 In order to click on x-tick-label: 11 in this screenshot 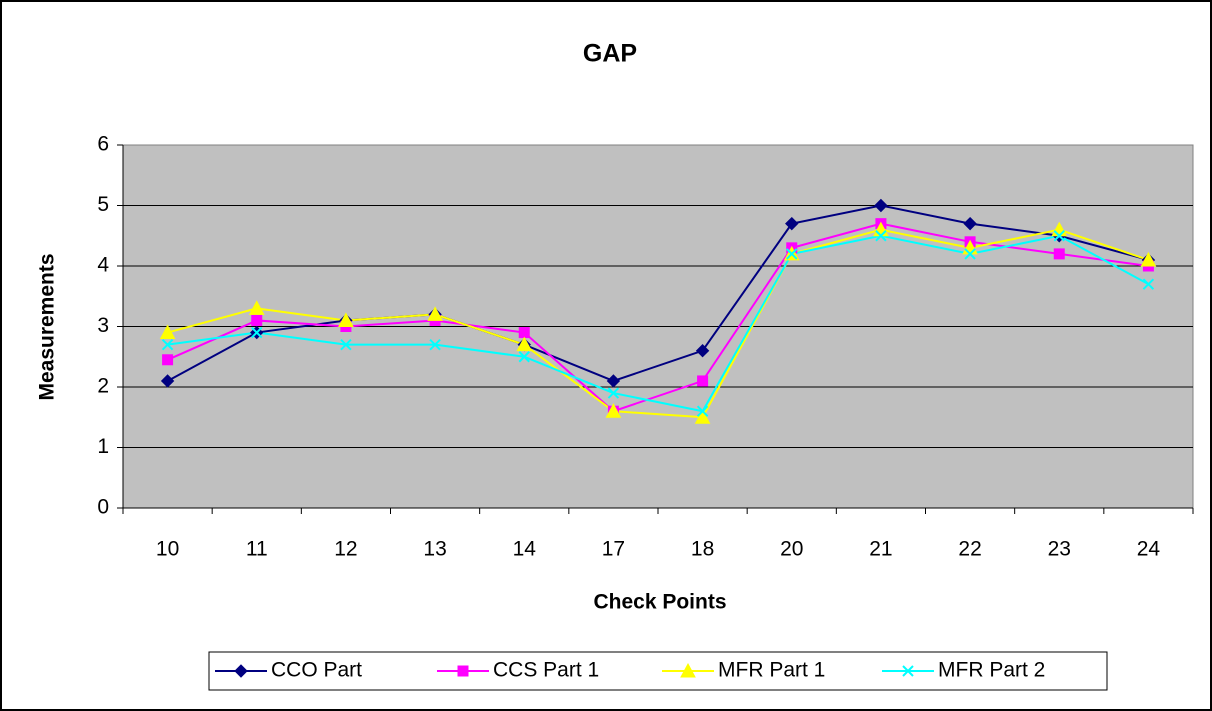, I will do `click(257, 549)`.